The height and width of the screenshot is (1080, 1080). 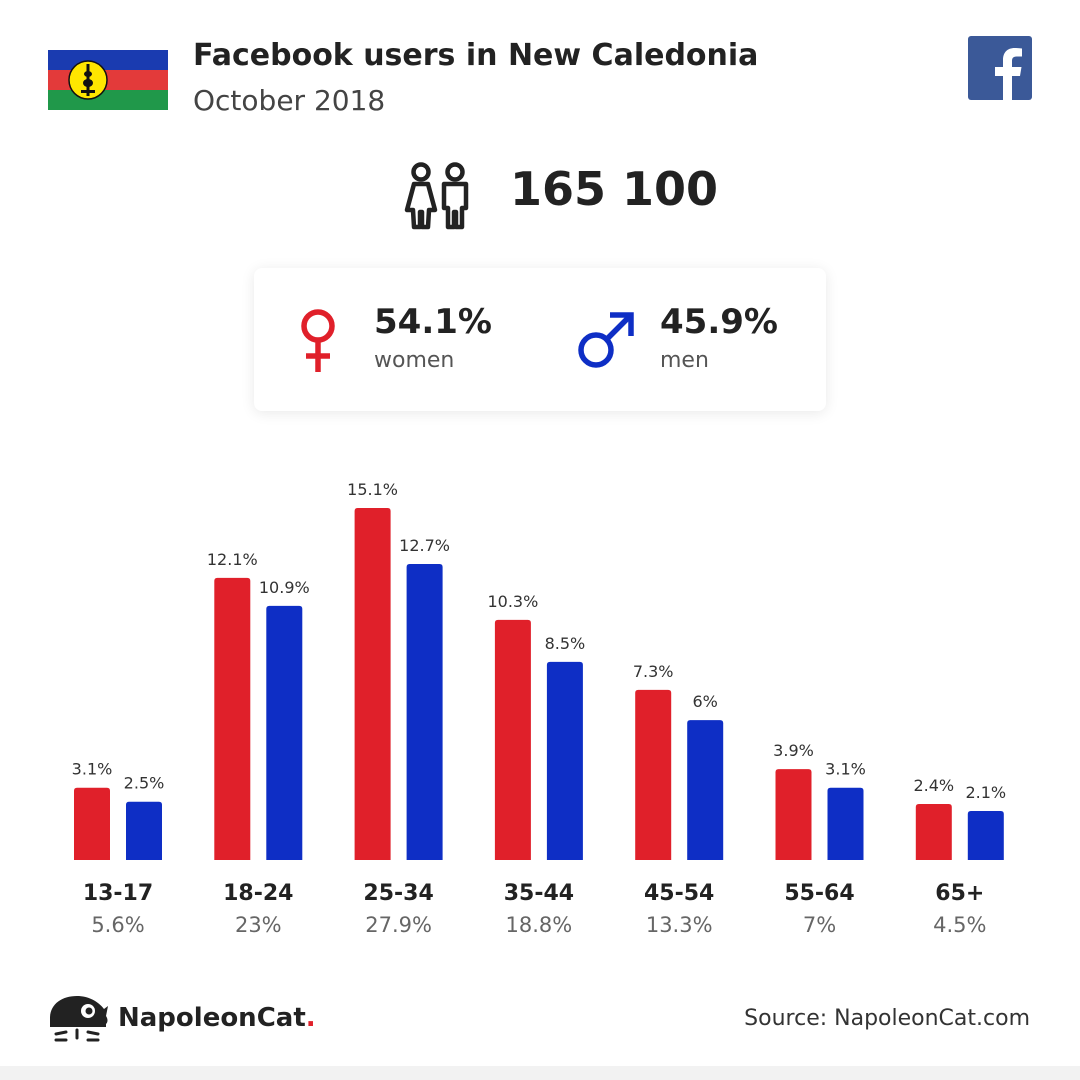 I want to click on women-percentage: 54.1%, so click(x=433, y=322).